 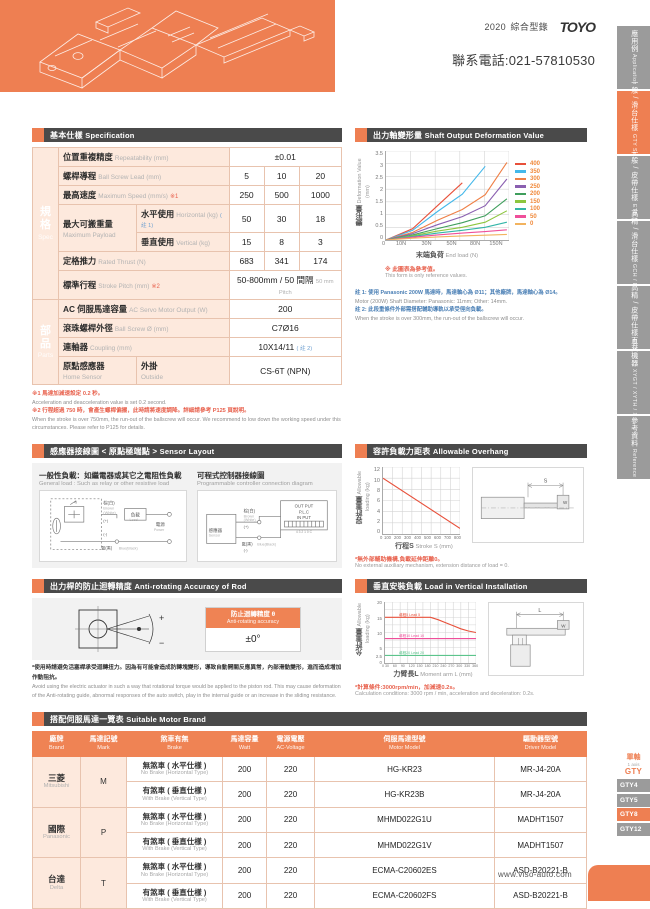 I want to click on chart1-ylabel: 變形量 Deformation Value (mm), so click(x=363, y=192).